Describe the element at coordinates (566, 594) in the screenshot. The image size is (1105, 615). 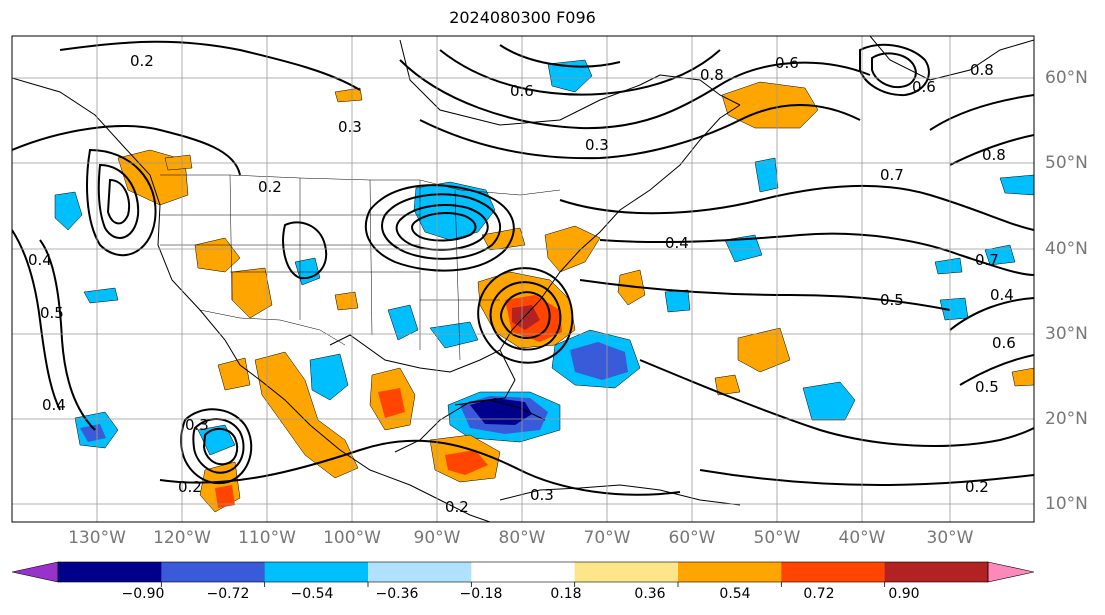
I see `colorbar-tick-label: 0.18` at that location.